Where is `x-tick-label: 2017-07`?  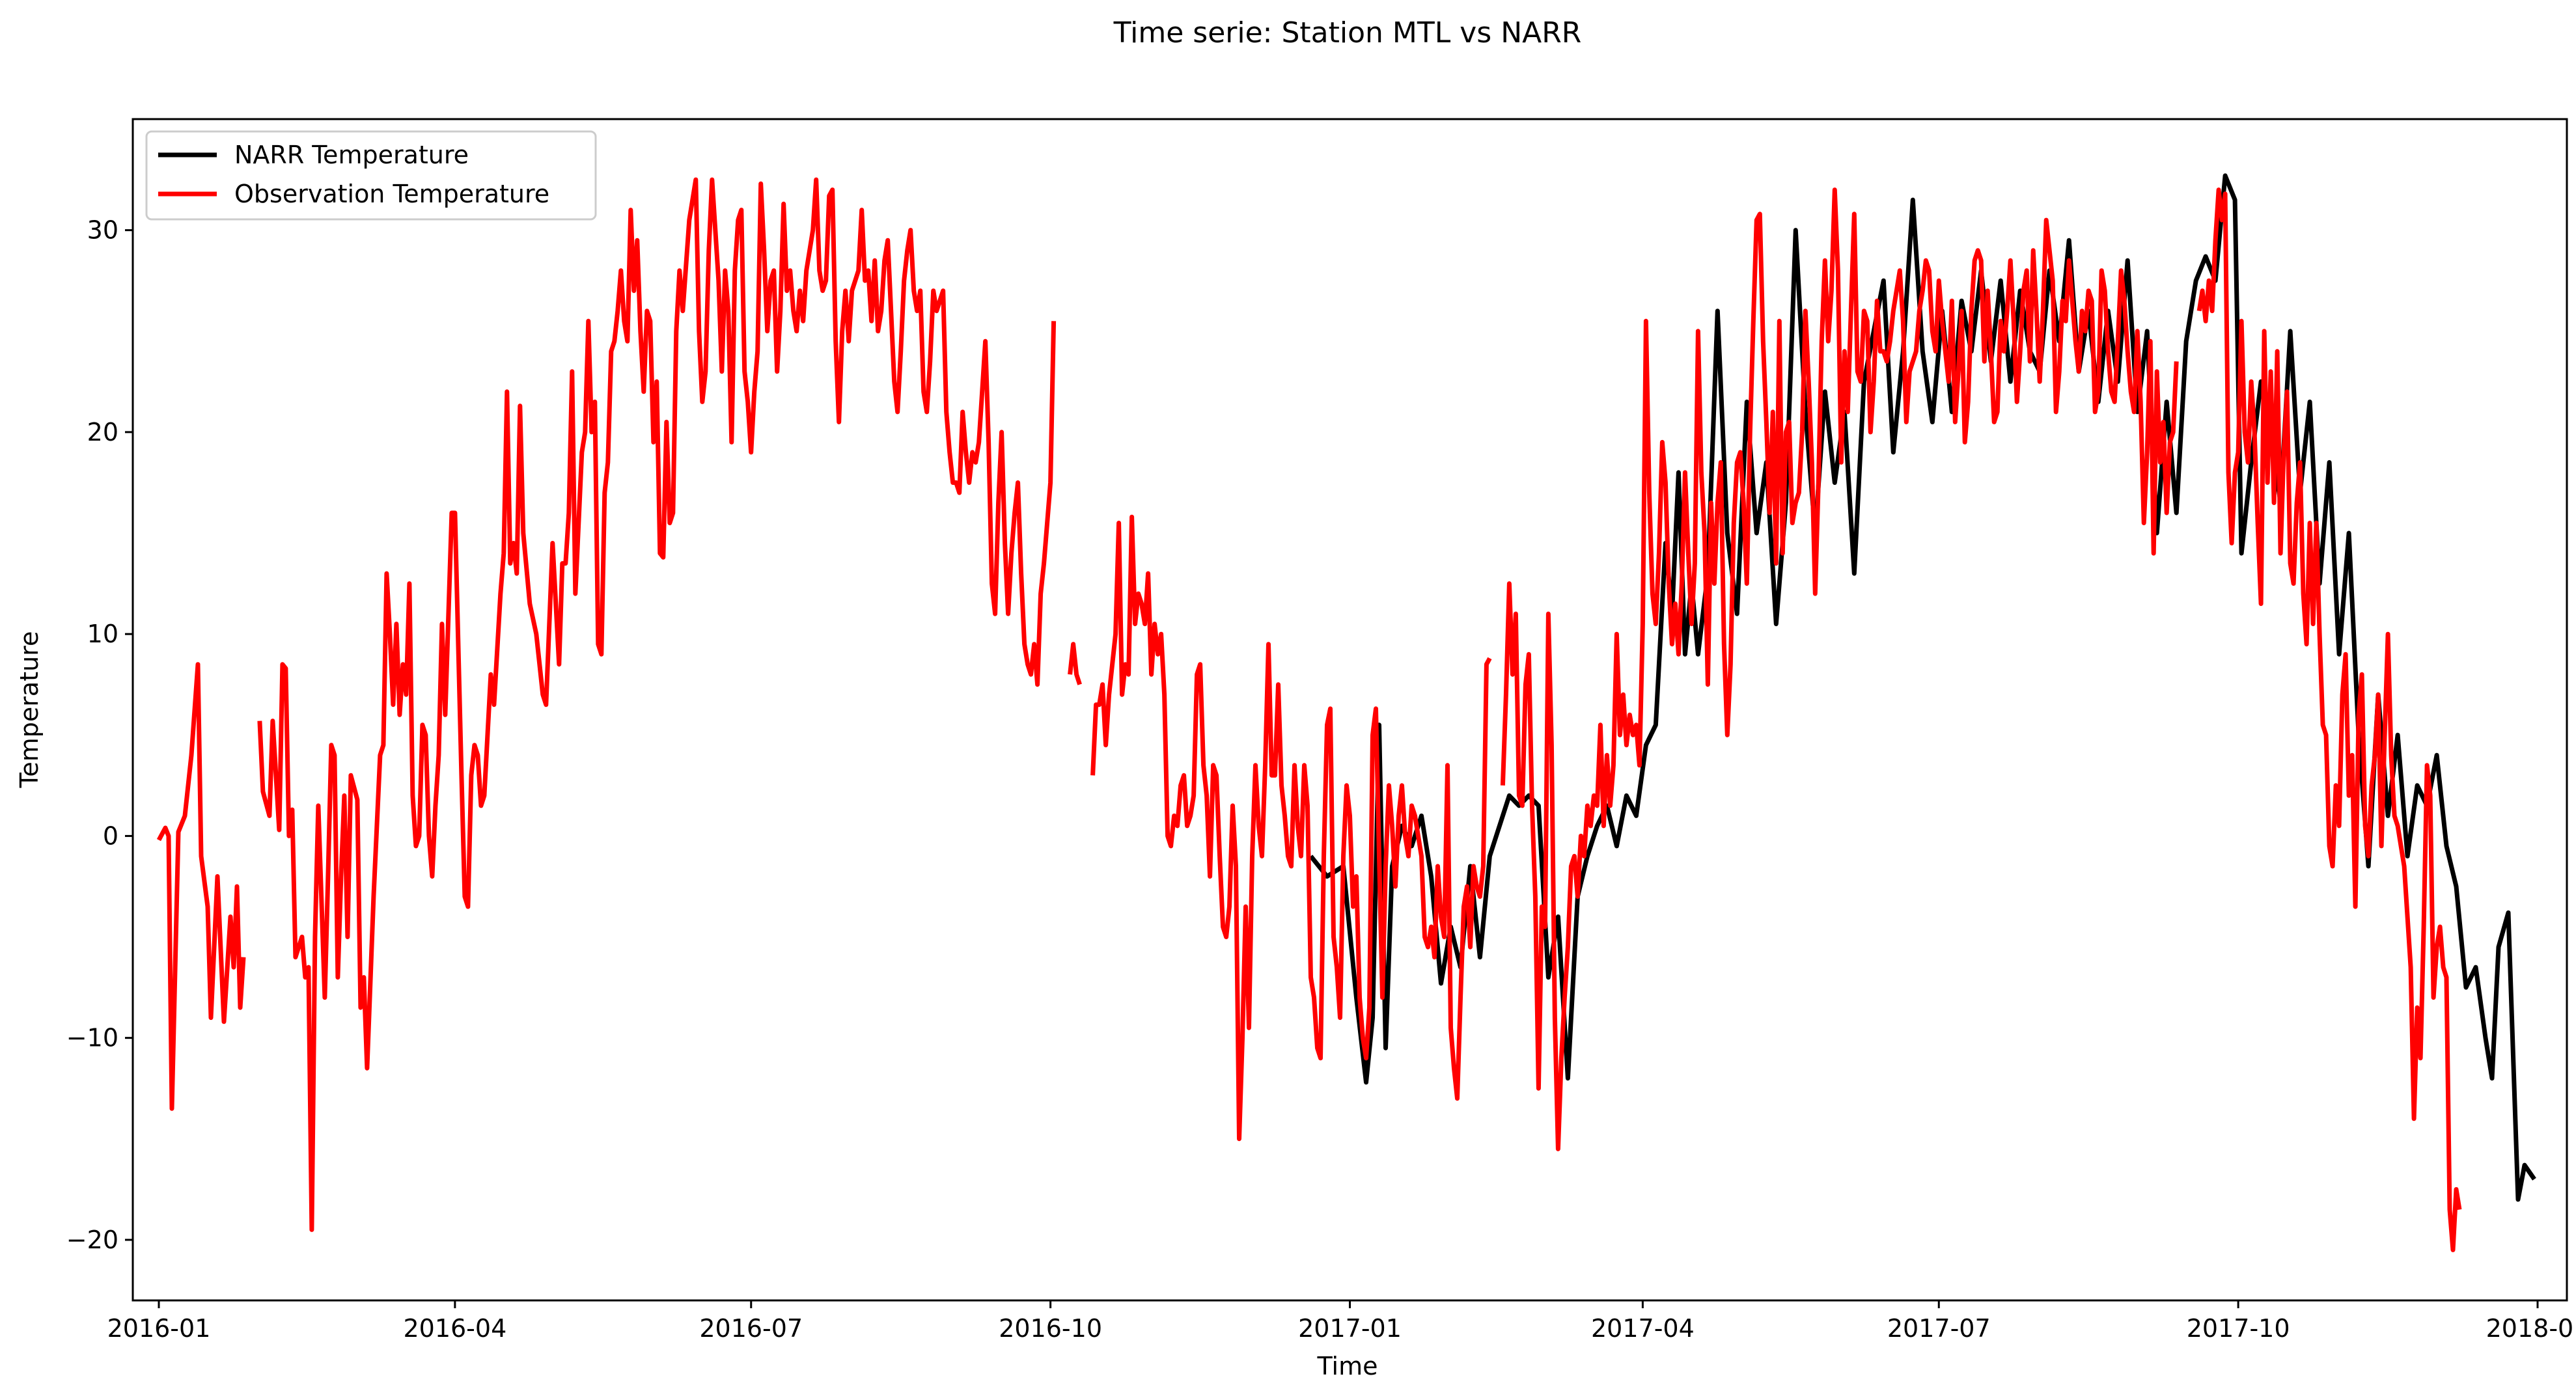
x-tick-label: 2017-07 is located at coordinates (1939, 1328).